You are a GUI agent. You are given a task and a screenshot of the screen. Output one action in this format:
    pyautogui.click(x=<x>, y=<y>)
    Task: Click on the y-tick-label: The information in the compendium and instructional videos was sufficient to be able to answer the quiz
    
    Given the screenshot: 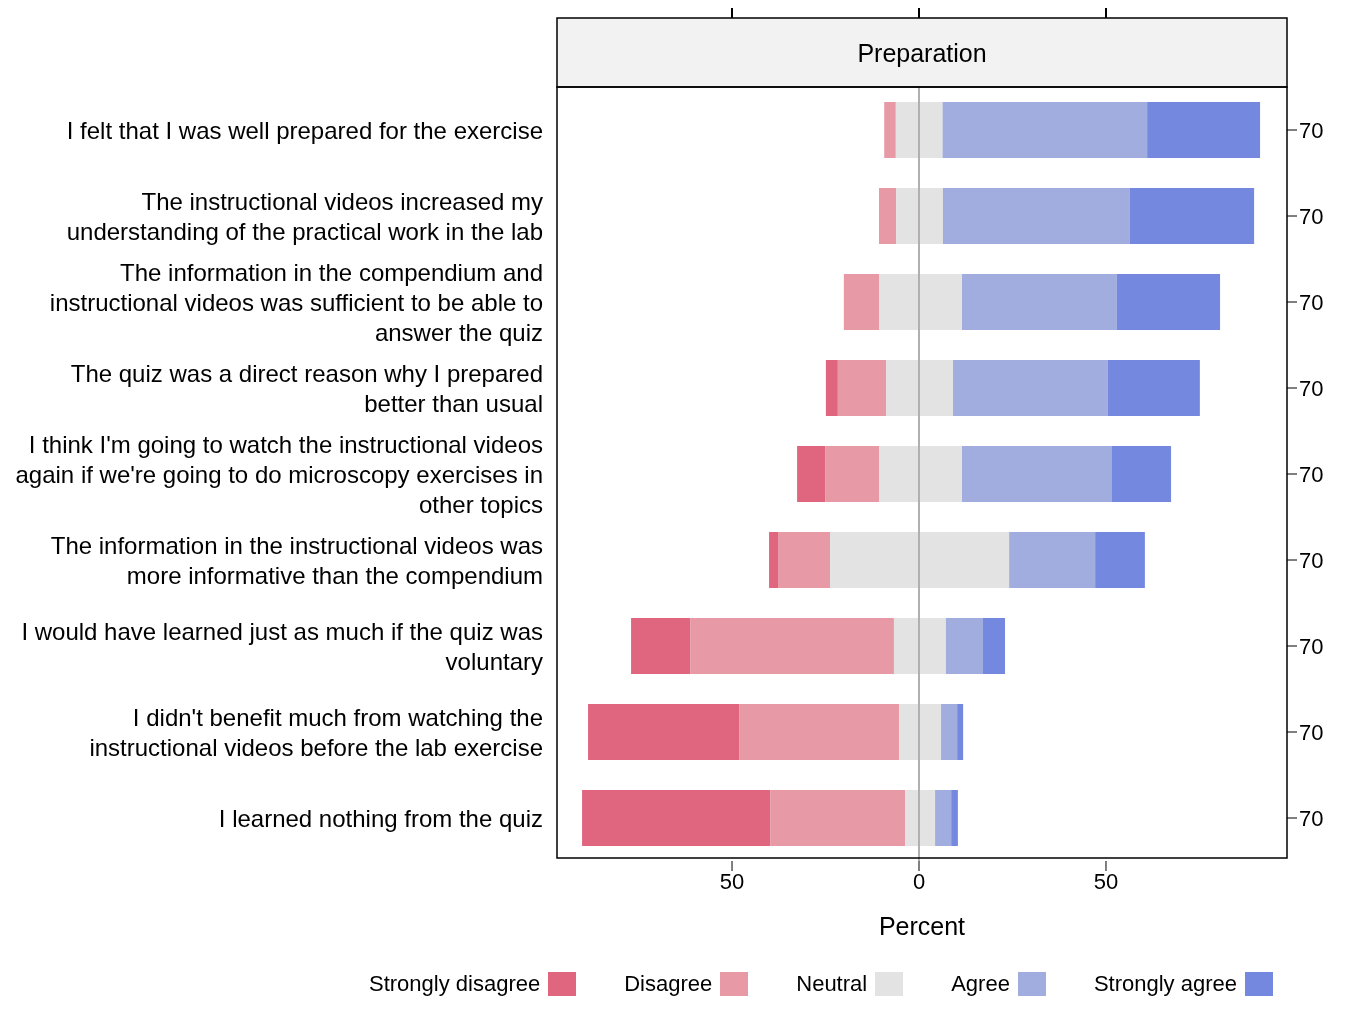 What is the action you would take?
    pyautogui.click(x=296, y=302)
    